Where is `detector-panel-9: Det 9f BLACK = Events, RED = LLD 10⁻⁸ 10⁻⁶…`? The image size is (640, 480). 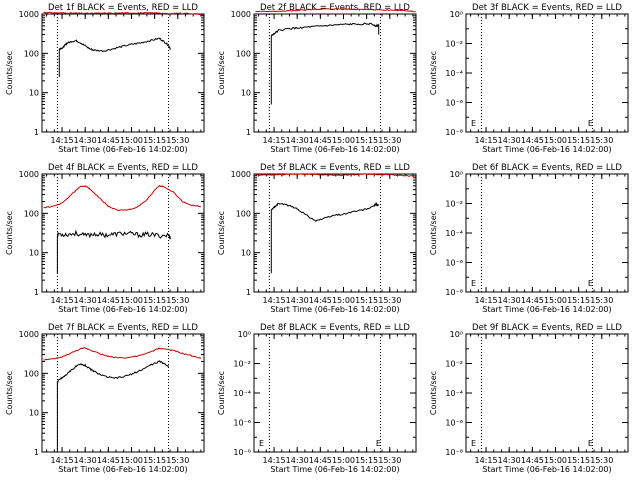
detector-panel-9: Det 9f BLACK = Events, RED = LLD 10⁻⁸ 10⁻⁶… is located at coordinates (529, 398).